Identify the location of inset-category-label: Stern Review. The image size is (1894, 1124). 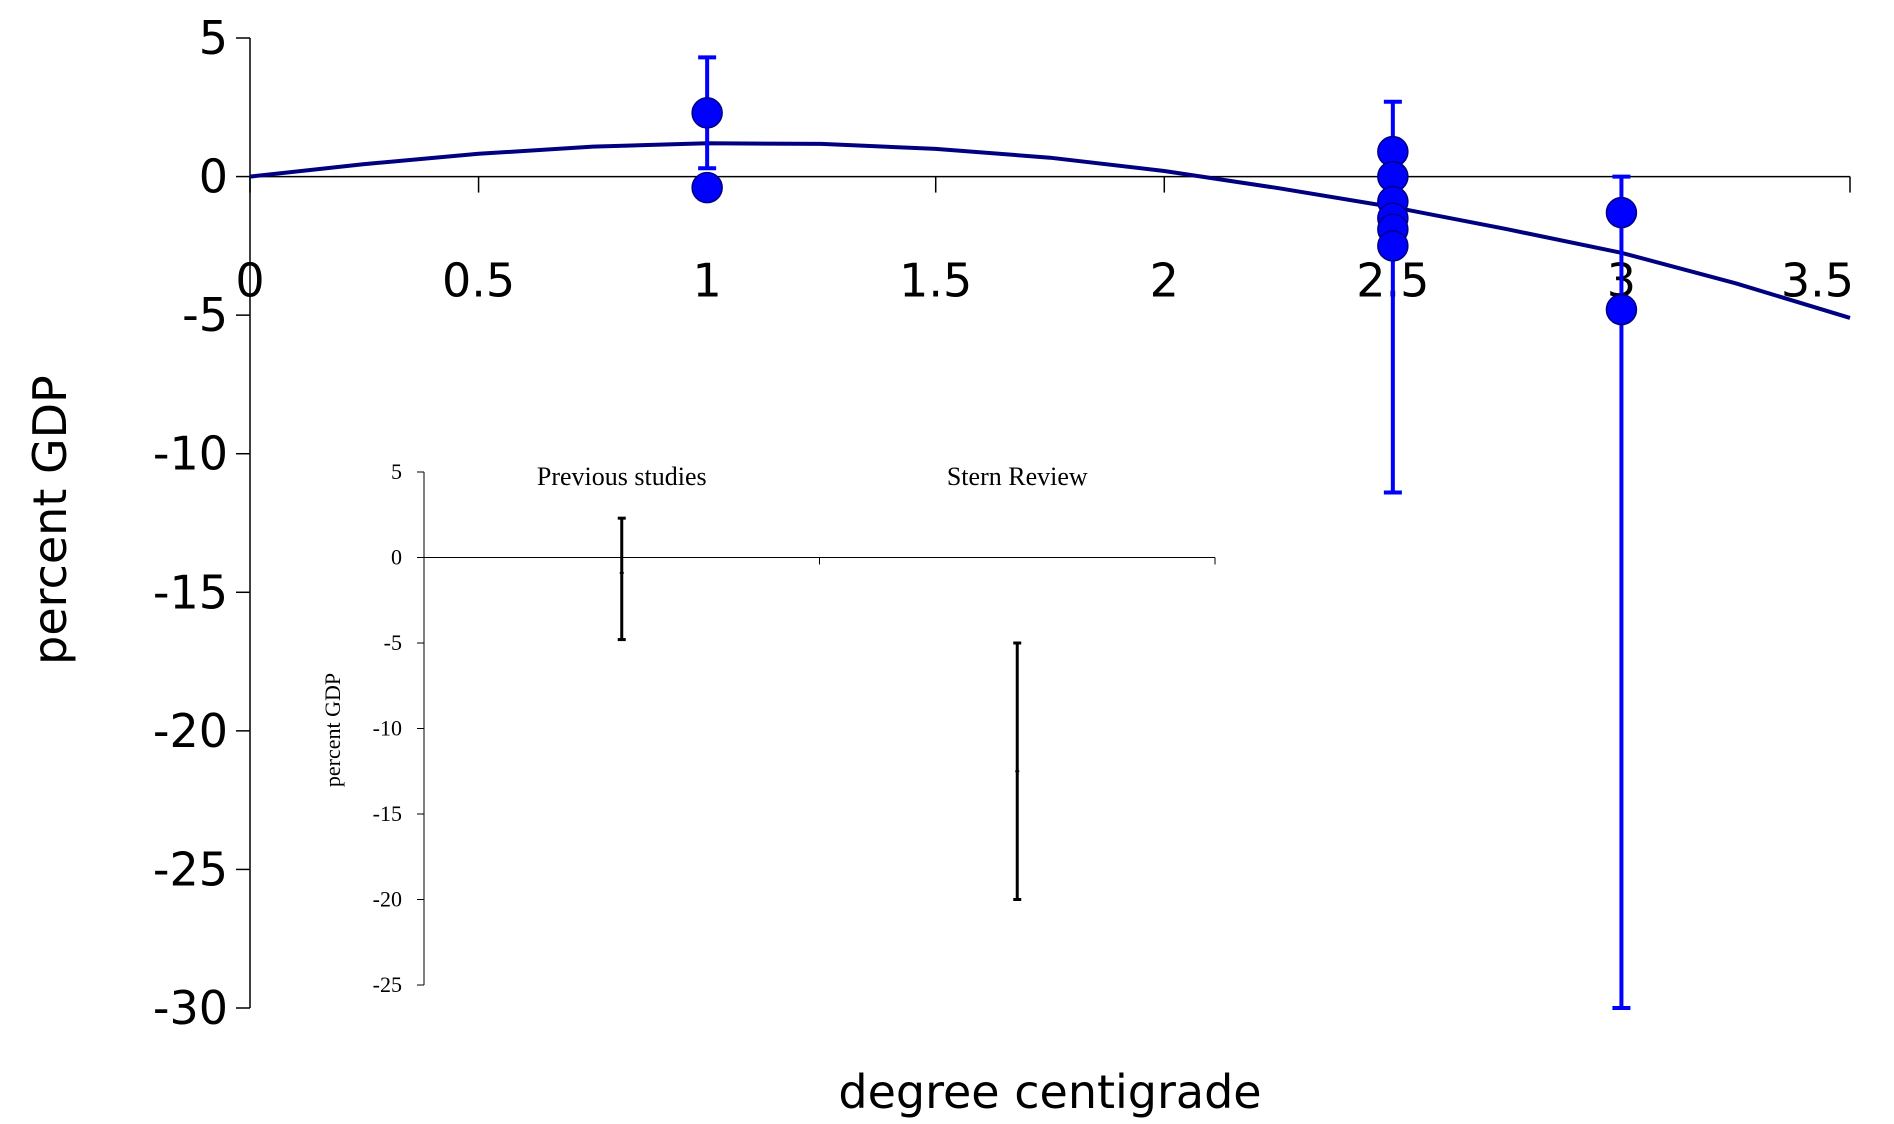
(1017, 476).